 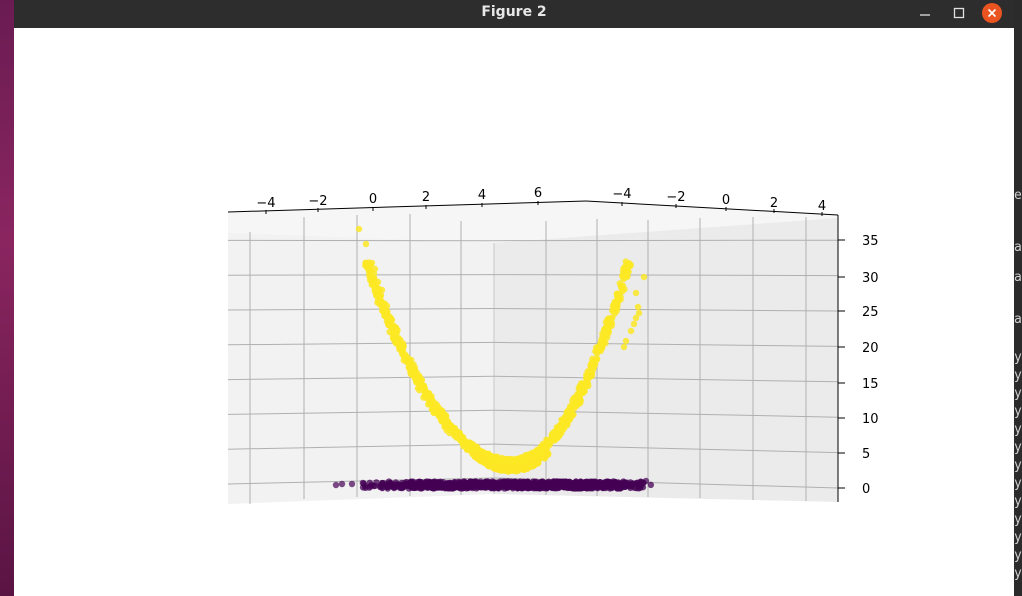 What do you see at coordinates (959, 13) in the screenshot?
I see `maximize-button` at bounding box center [959, 13].